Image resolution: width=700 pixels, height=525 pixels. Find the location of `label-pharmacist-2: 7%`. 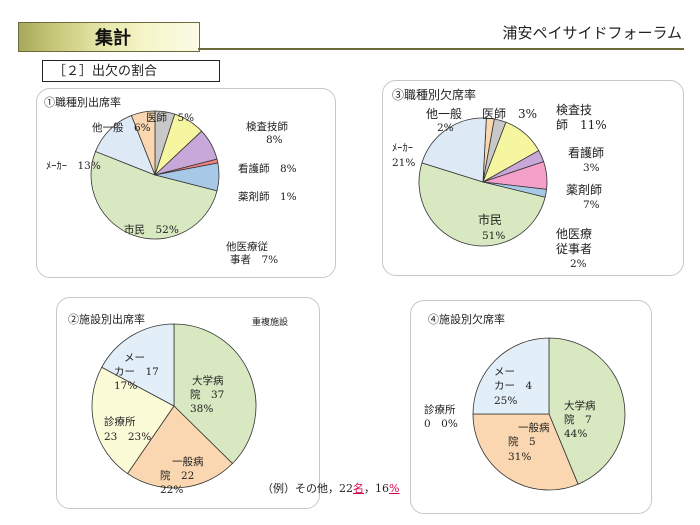

label-pharmacist-2: 7% is located at coordinates (591, 205).